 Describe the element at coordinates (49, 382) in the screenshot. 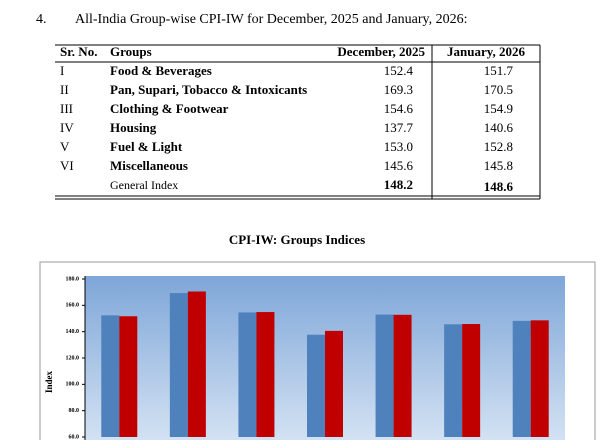

I see `y-axis-label: Index` at that location.